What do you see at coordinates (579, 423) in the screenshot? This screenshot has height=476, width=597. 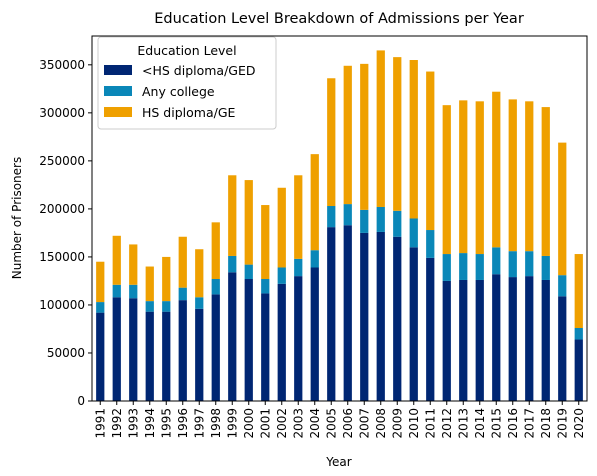 I see `x-tick-label: 2020` at bounding box center [579, 423].